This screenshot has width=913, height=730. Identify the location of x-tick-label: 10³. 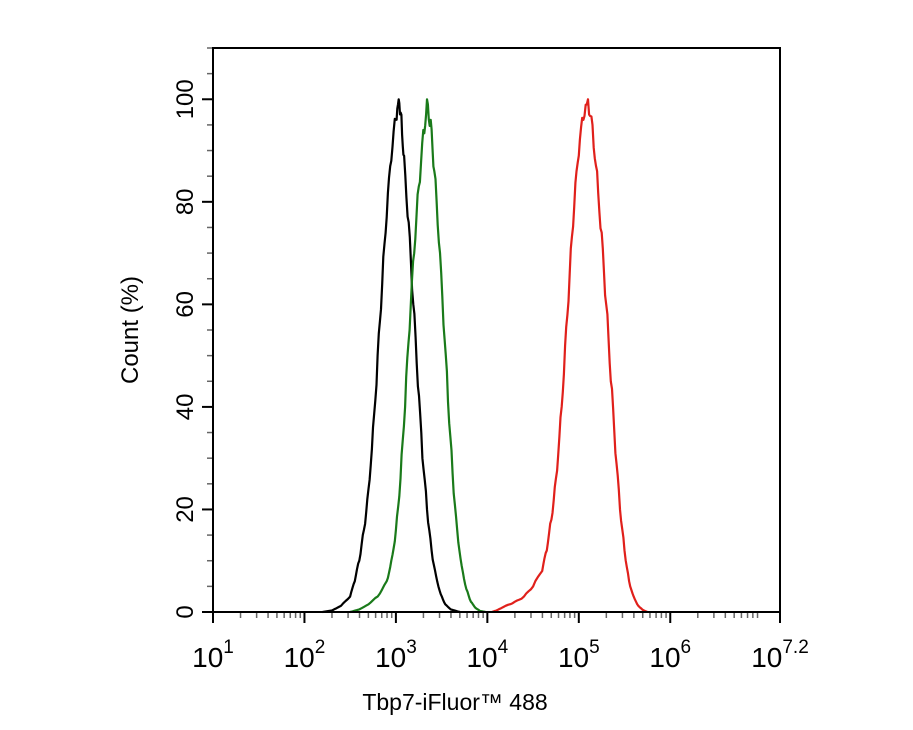
(396, 655).